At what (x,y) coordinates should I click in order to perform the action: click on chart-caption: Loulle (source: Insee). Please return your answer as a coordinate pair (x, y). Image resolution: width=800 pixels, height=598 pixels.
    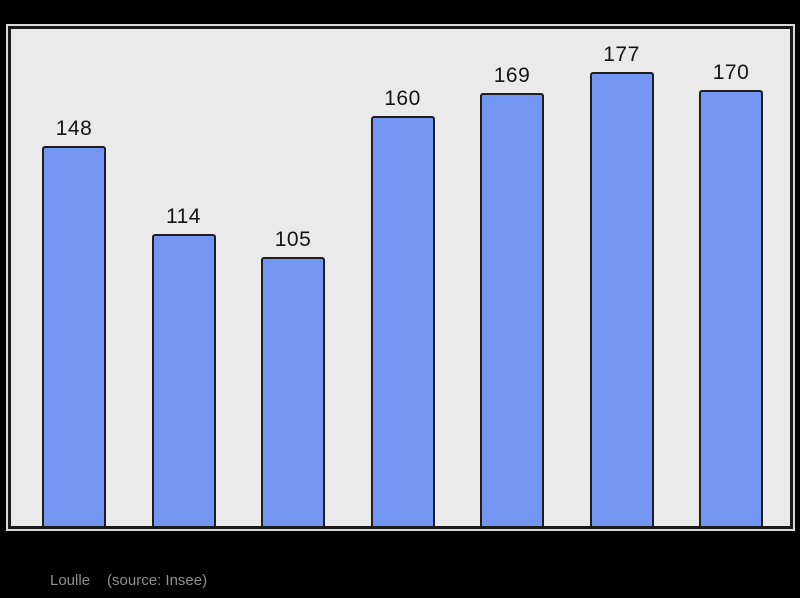
    Looking at the image, I should click on (128, 581).